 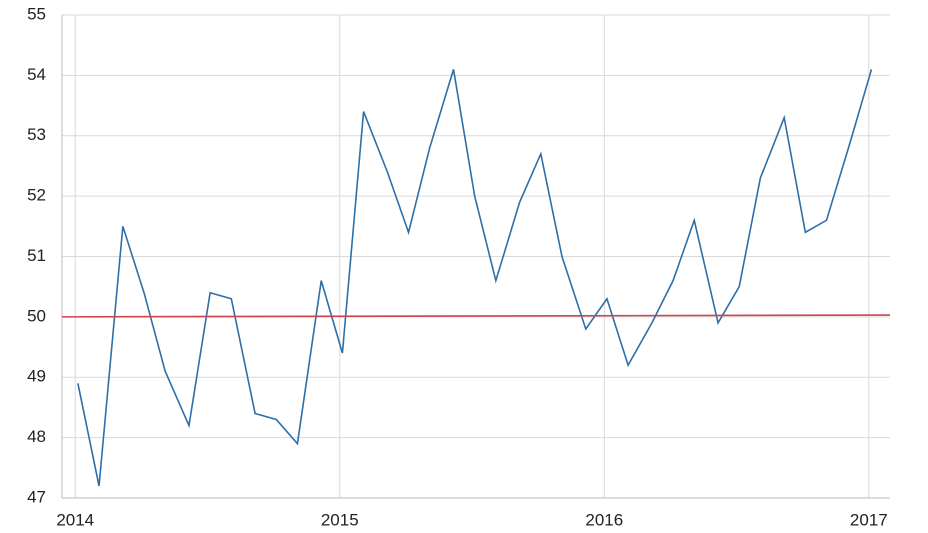 I want to click on y-tick-label: 51, so click(x=36, y=255).